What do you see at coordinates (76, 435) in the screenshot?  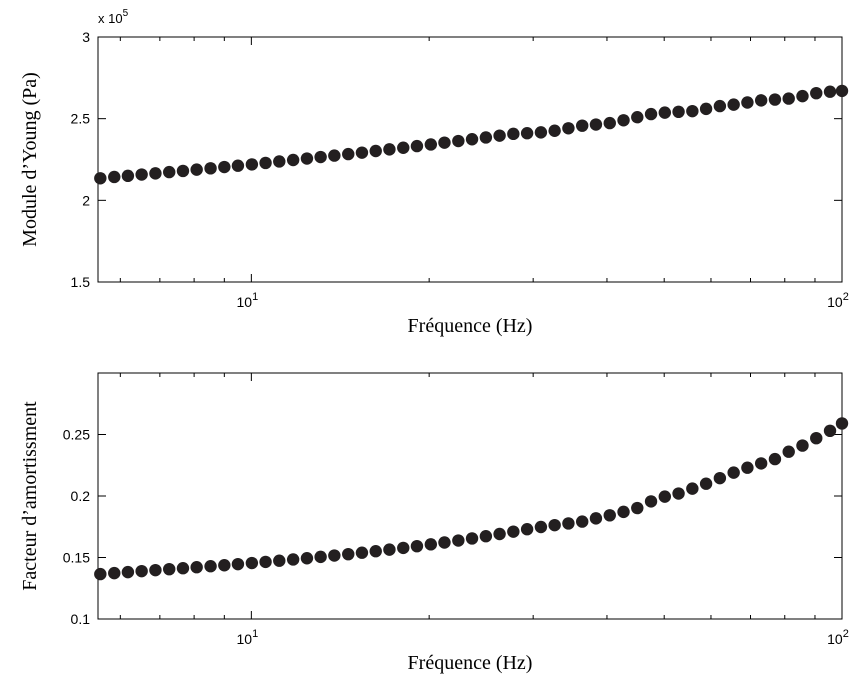 I see `y-tick-label: 0.25` at bounding box center [76, 435].